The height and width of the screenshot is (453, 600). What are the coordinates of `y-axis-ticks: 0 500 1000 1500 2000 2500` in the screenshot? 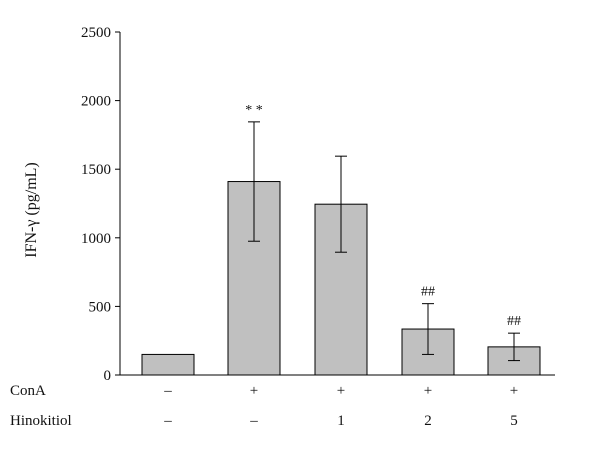 It's located at (100, 204).